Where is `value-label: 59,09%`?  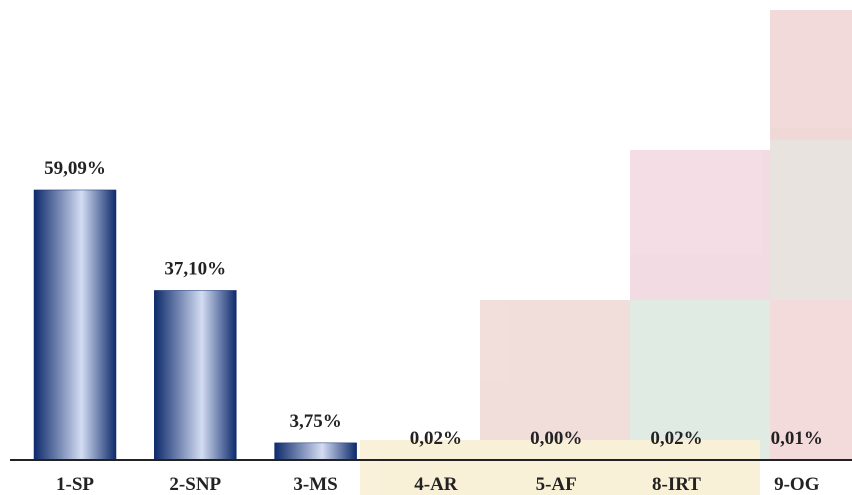
value-label: 59,09% is located at coordinates (75, 168).